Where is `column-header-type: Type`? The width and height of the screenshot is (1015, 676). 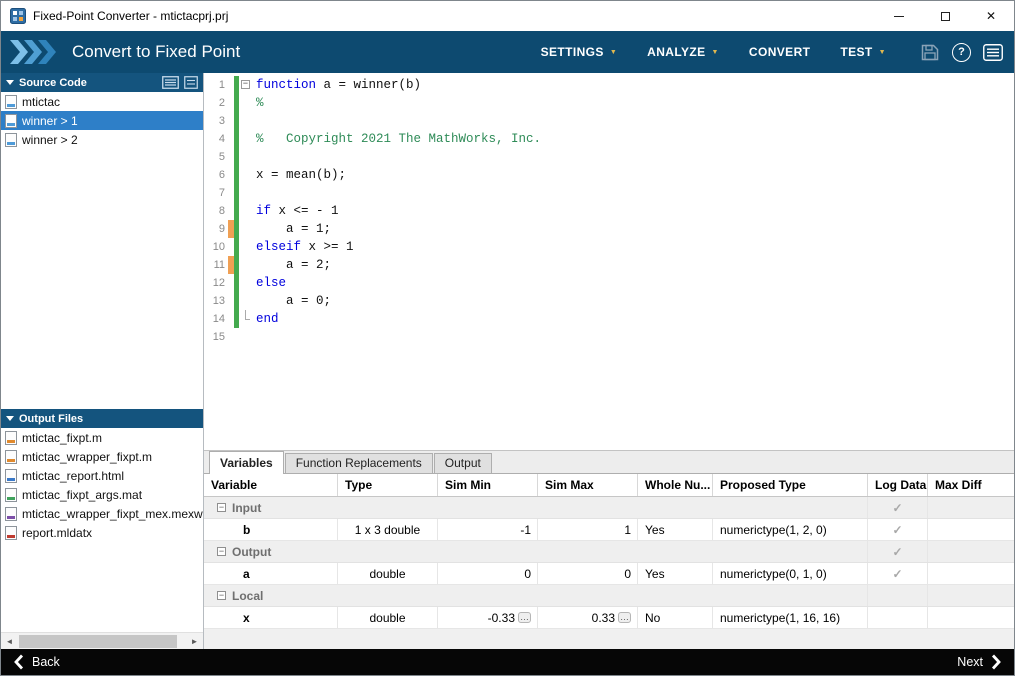
column-header-type: Type is located at coordinates (388, 485).